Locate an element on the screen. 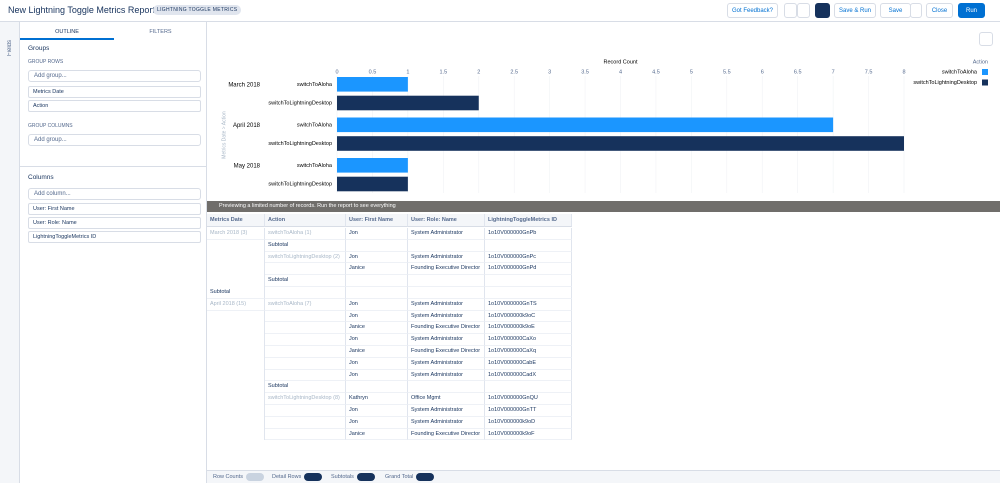  save-dropdown is located at coordinates (916, 10).